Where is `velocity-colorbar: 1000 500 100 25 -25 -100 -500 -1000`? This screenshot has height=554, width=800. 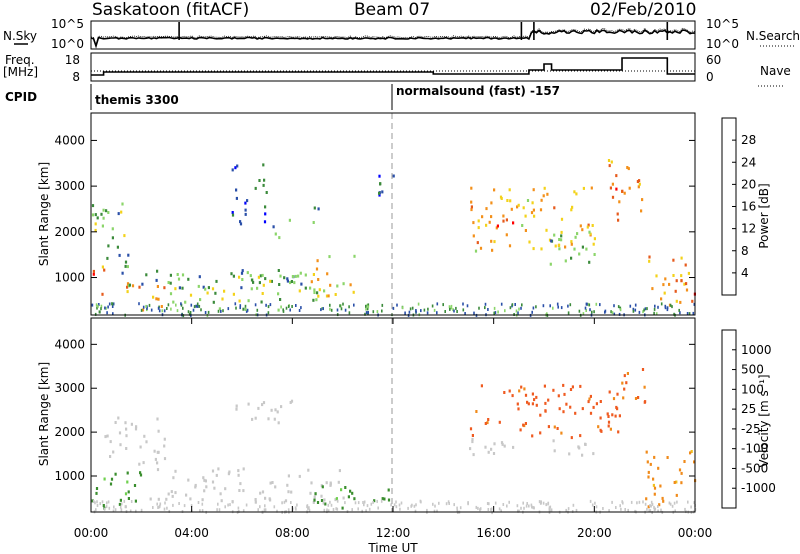 velocity-colorbar: 1000 500 100 25 -25 -100 -500 -1000 is located at coordinates (748, 419).